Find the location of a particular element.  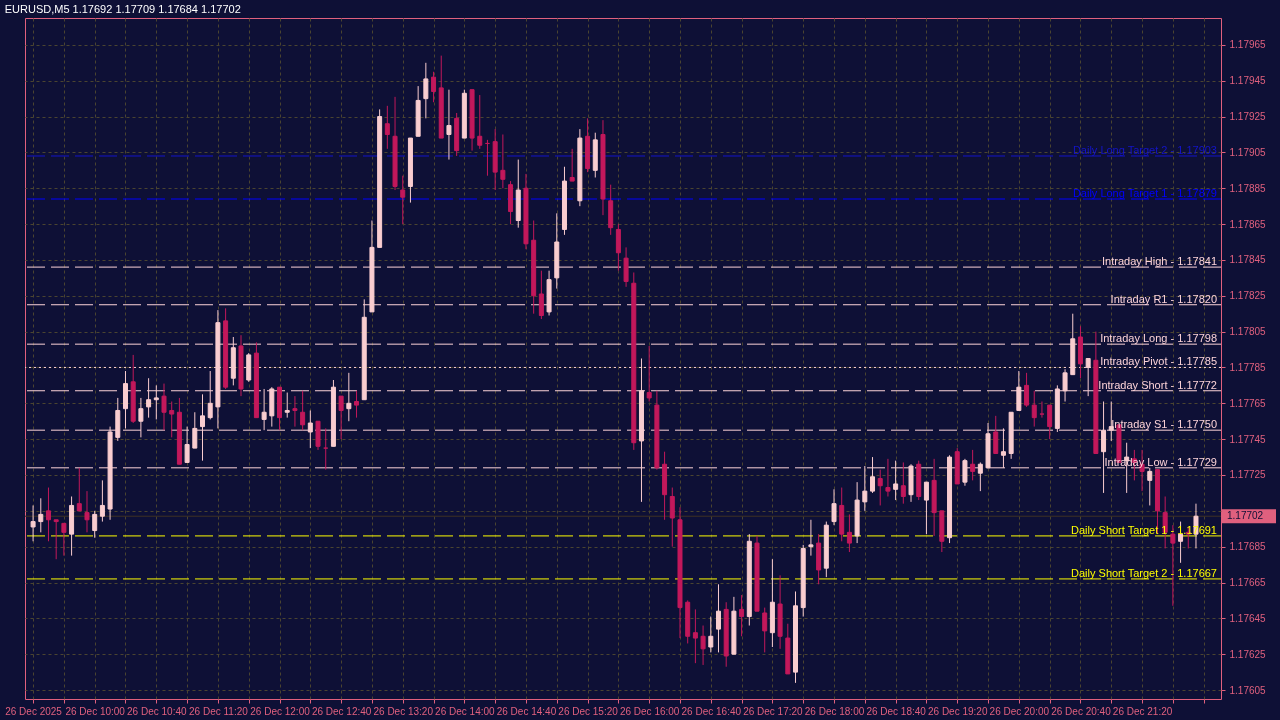

x-tick-label: 26 Dec 20:00 is located at coordinates (1019, 711).